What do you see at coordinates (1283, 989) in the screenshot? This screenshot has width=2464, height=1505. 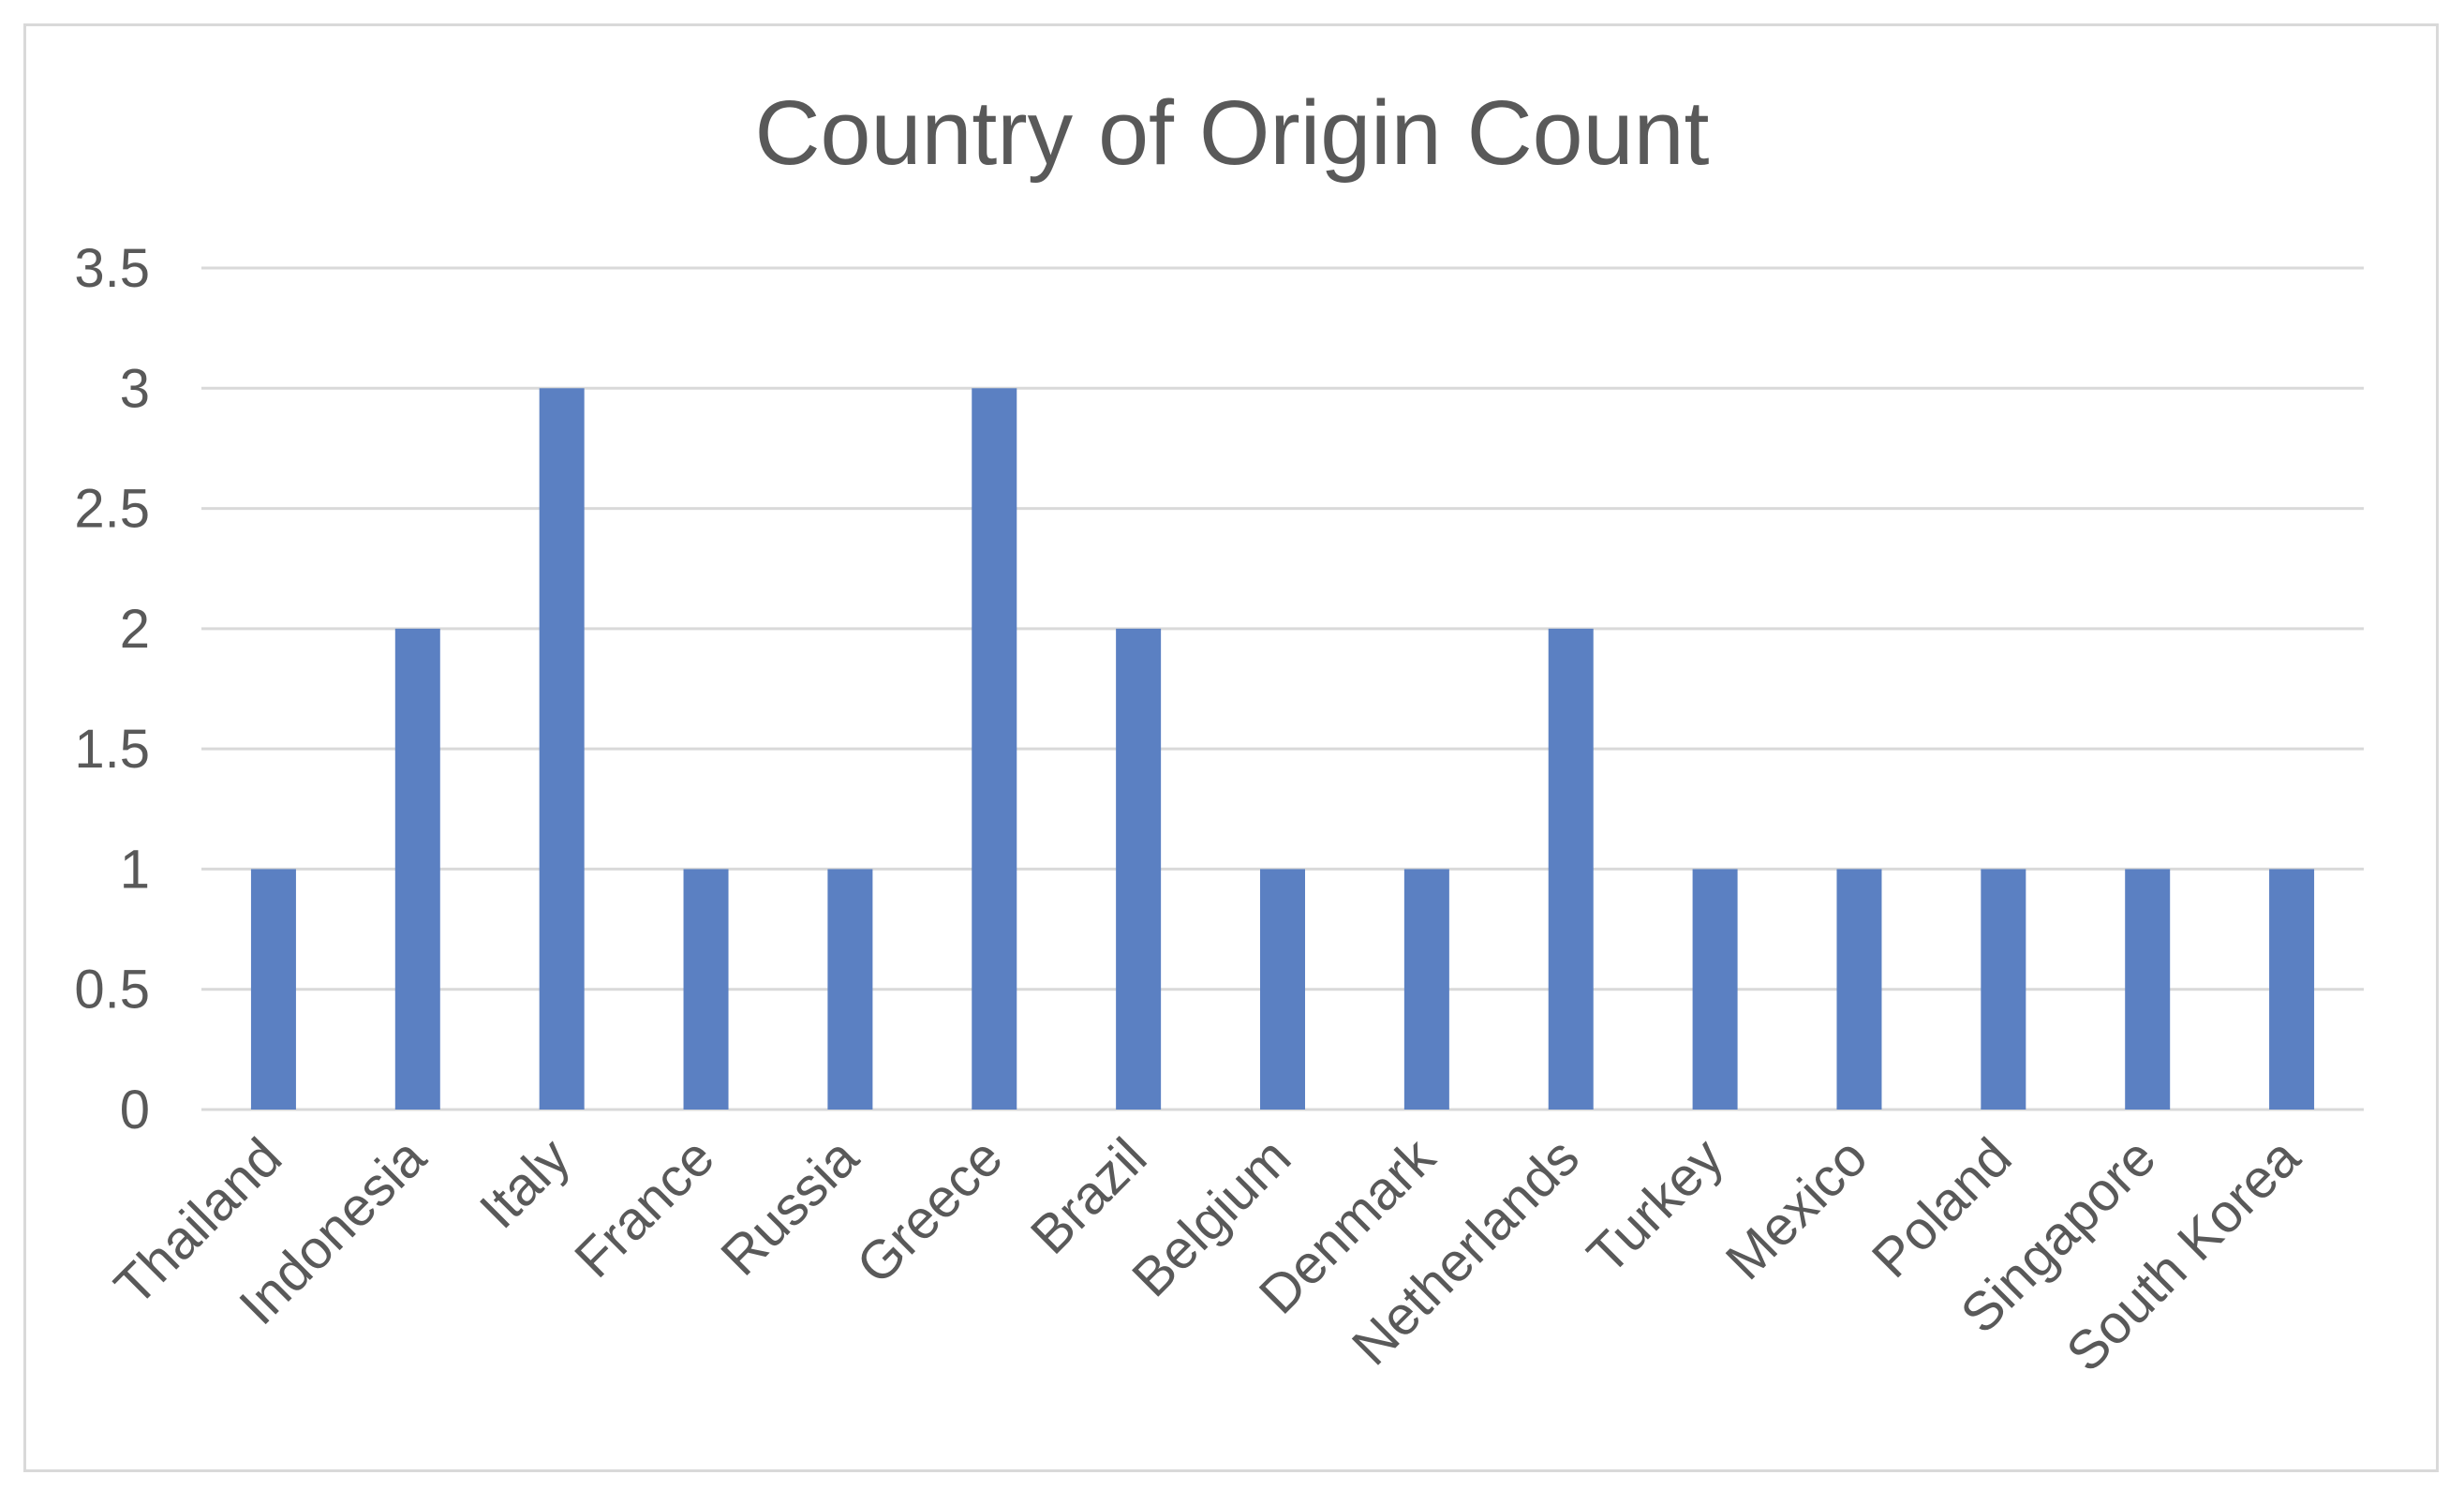 I see `bar-belgium` at bounding box center [1283, 989].